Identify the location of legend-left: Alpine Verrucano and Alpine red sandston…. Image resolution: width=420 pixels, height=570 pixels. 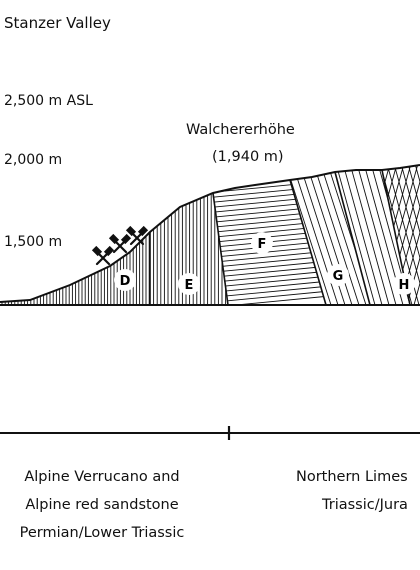
(102, 505).